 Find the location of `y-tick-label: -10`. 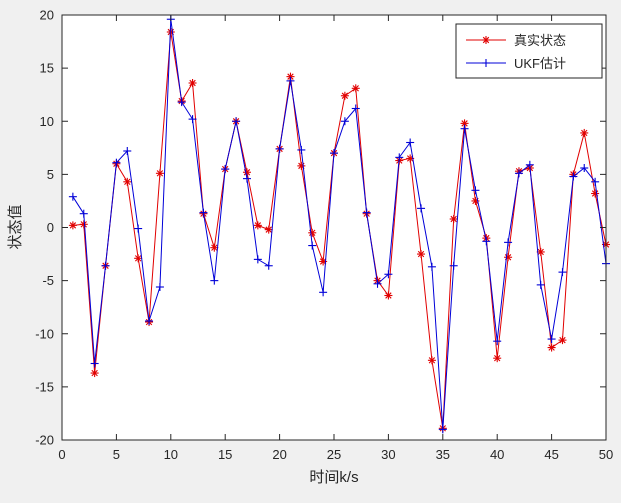

y-tick-label: -10 is located at coordinates (44, 333).